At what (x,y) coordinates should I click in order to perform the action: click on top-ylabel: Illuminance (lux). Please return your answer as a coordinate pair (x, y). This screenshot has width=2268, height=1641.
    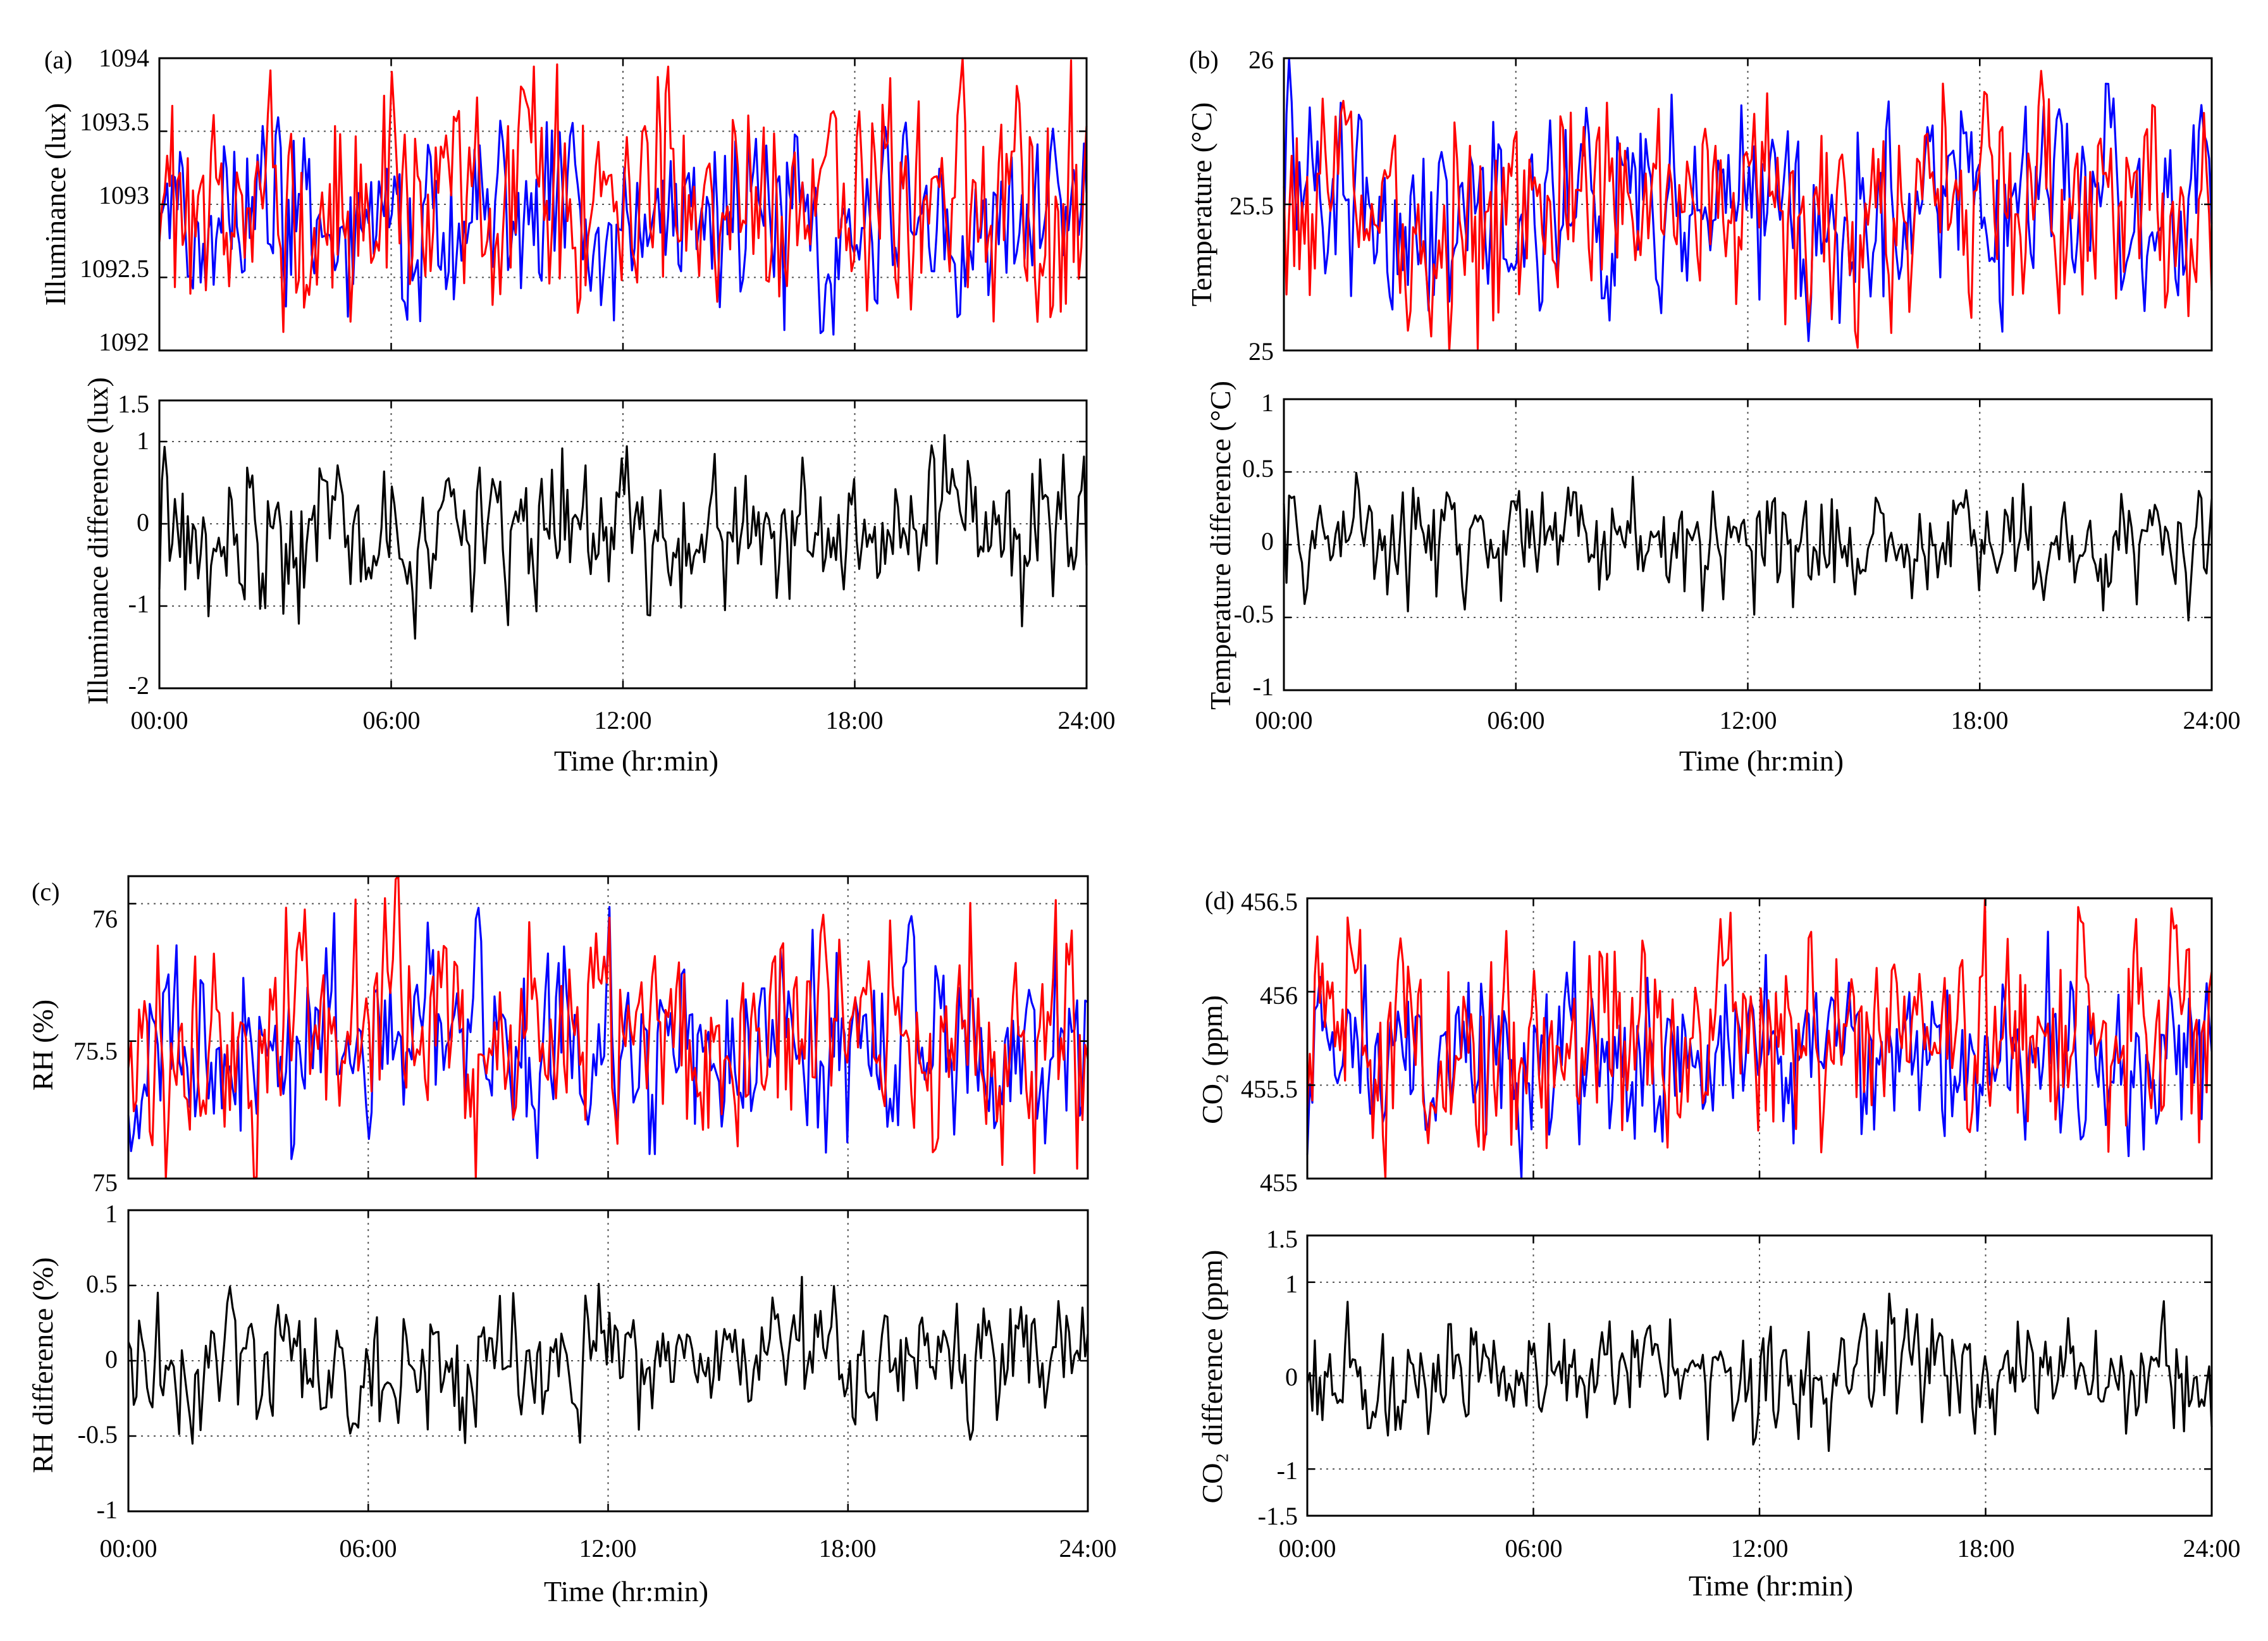
    Looking at the image, I should click on (55, 205).